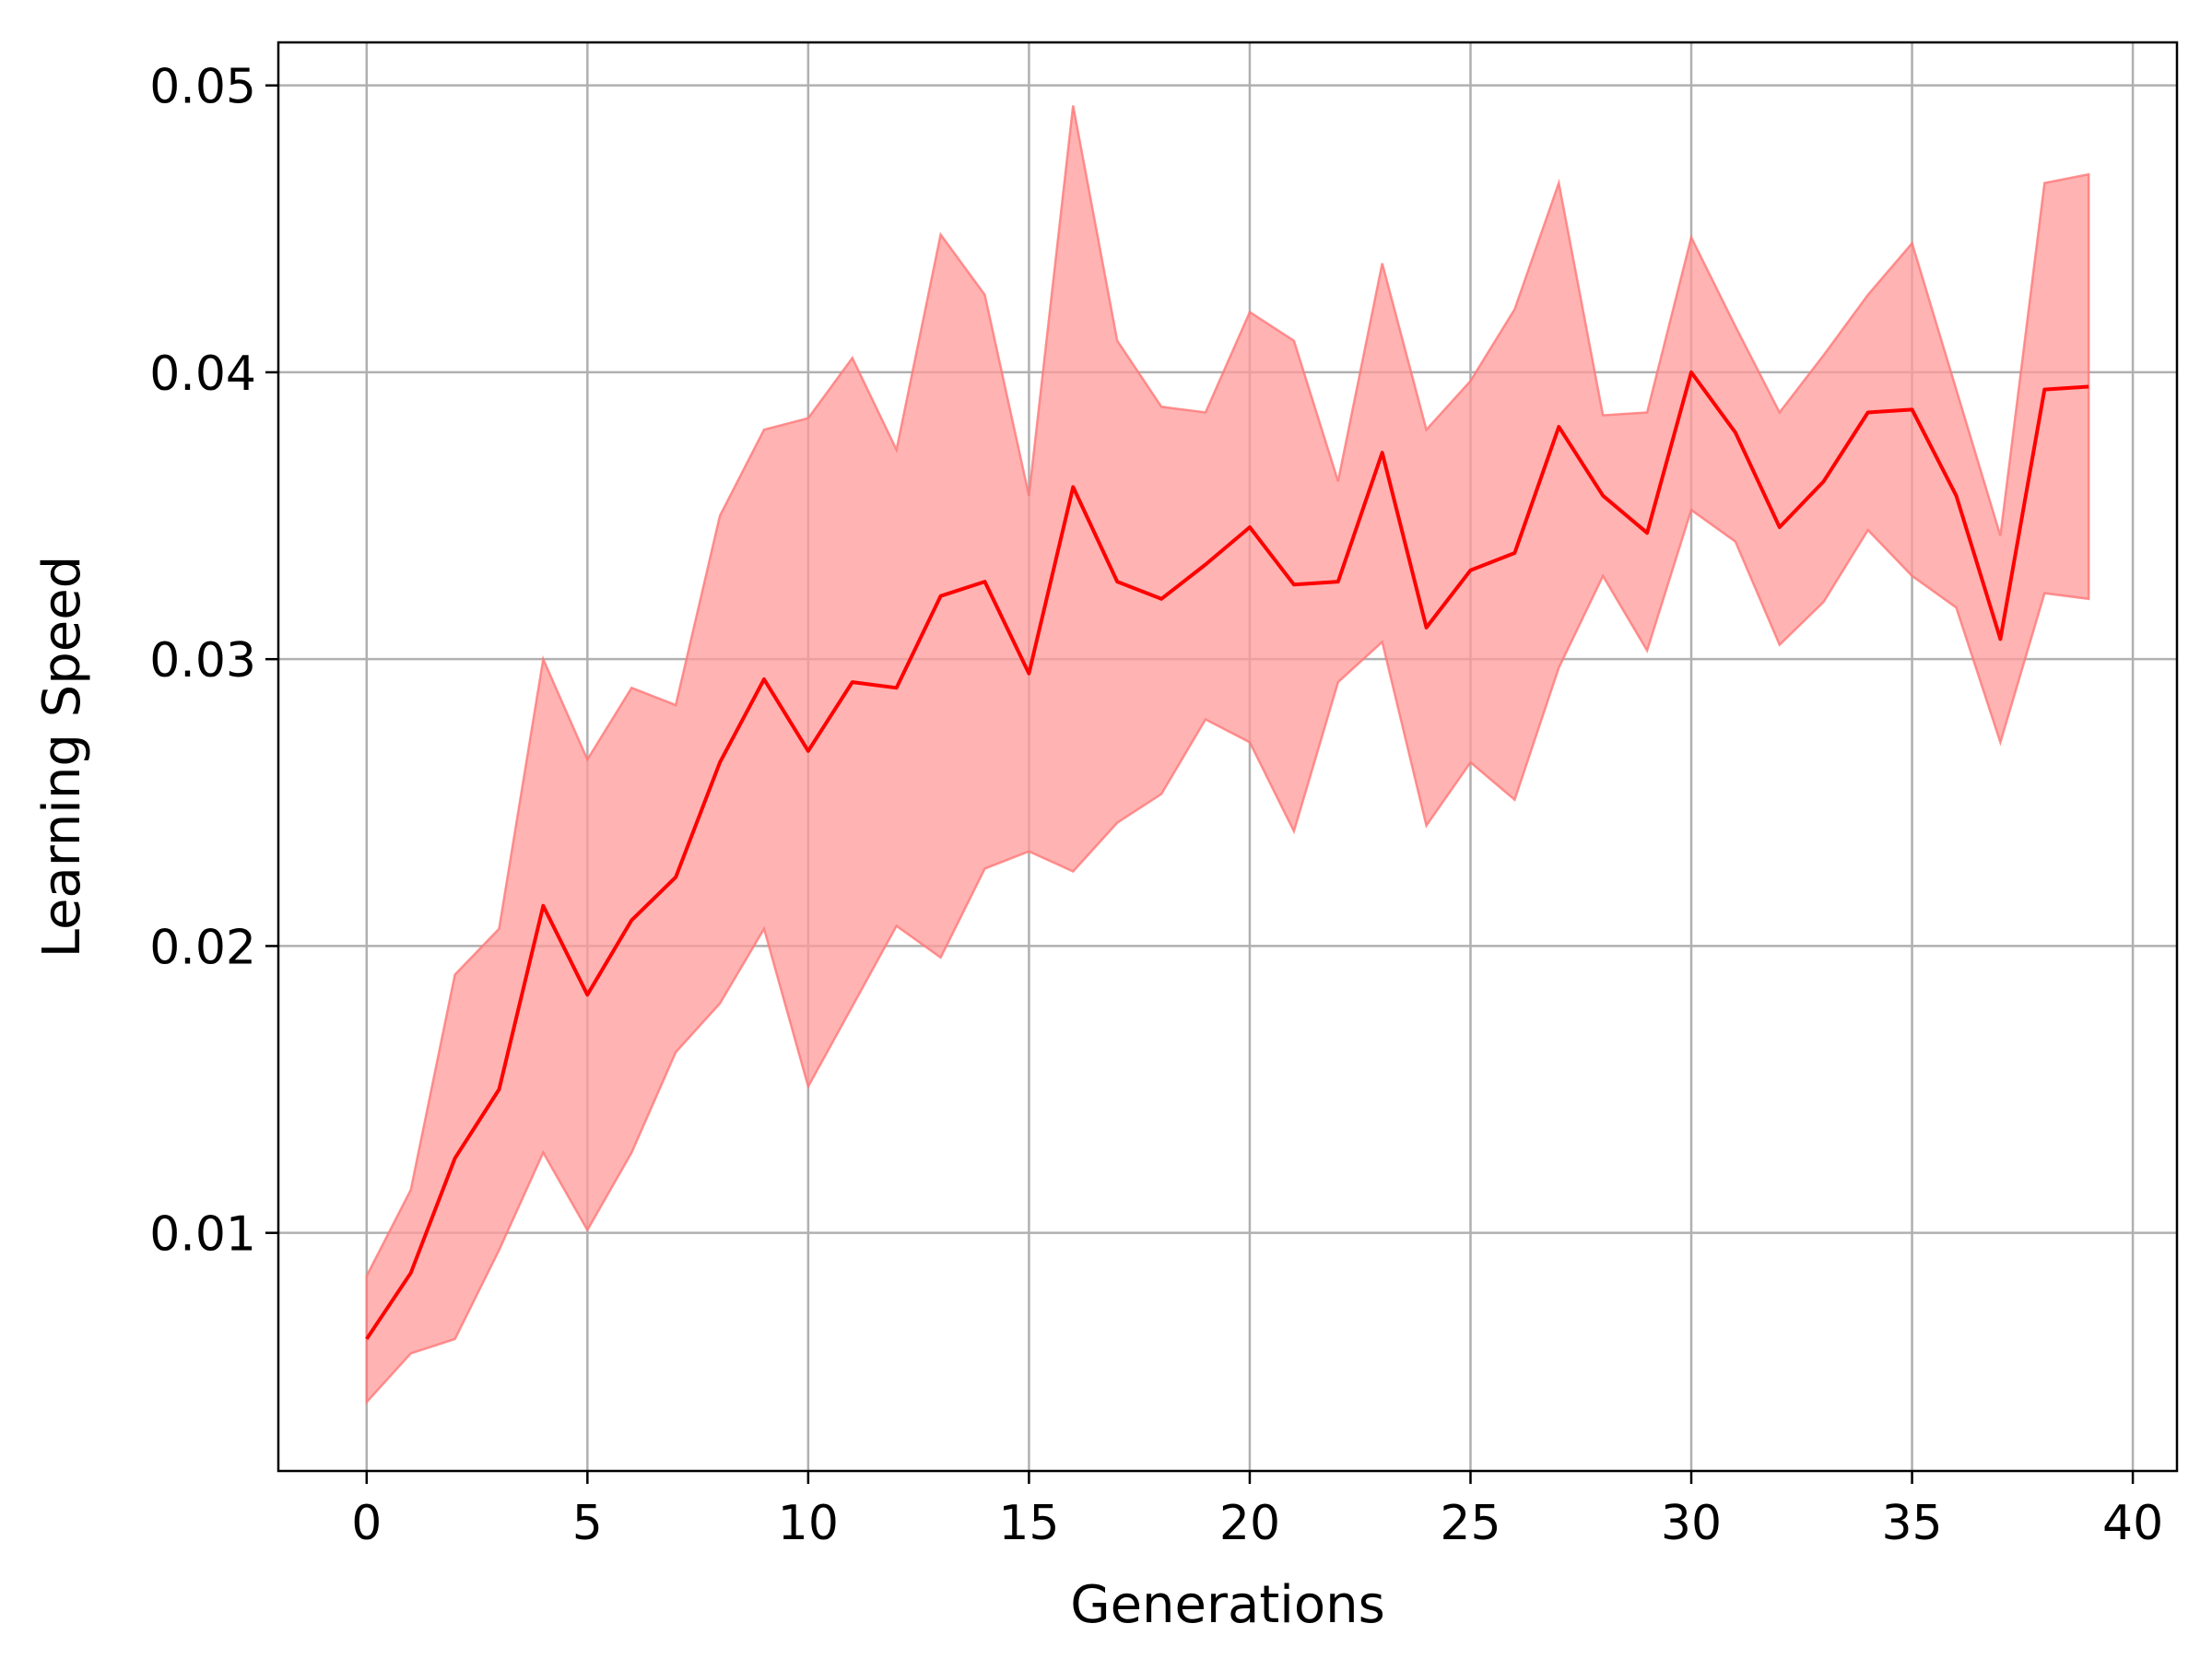  Describe the element at coordinates (1911, 1523) in the screenshot. I see `x-tick-label: 35` at that location.